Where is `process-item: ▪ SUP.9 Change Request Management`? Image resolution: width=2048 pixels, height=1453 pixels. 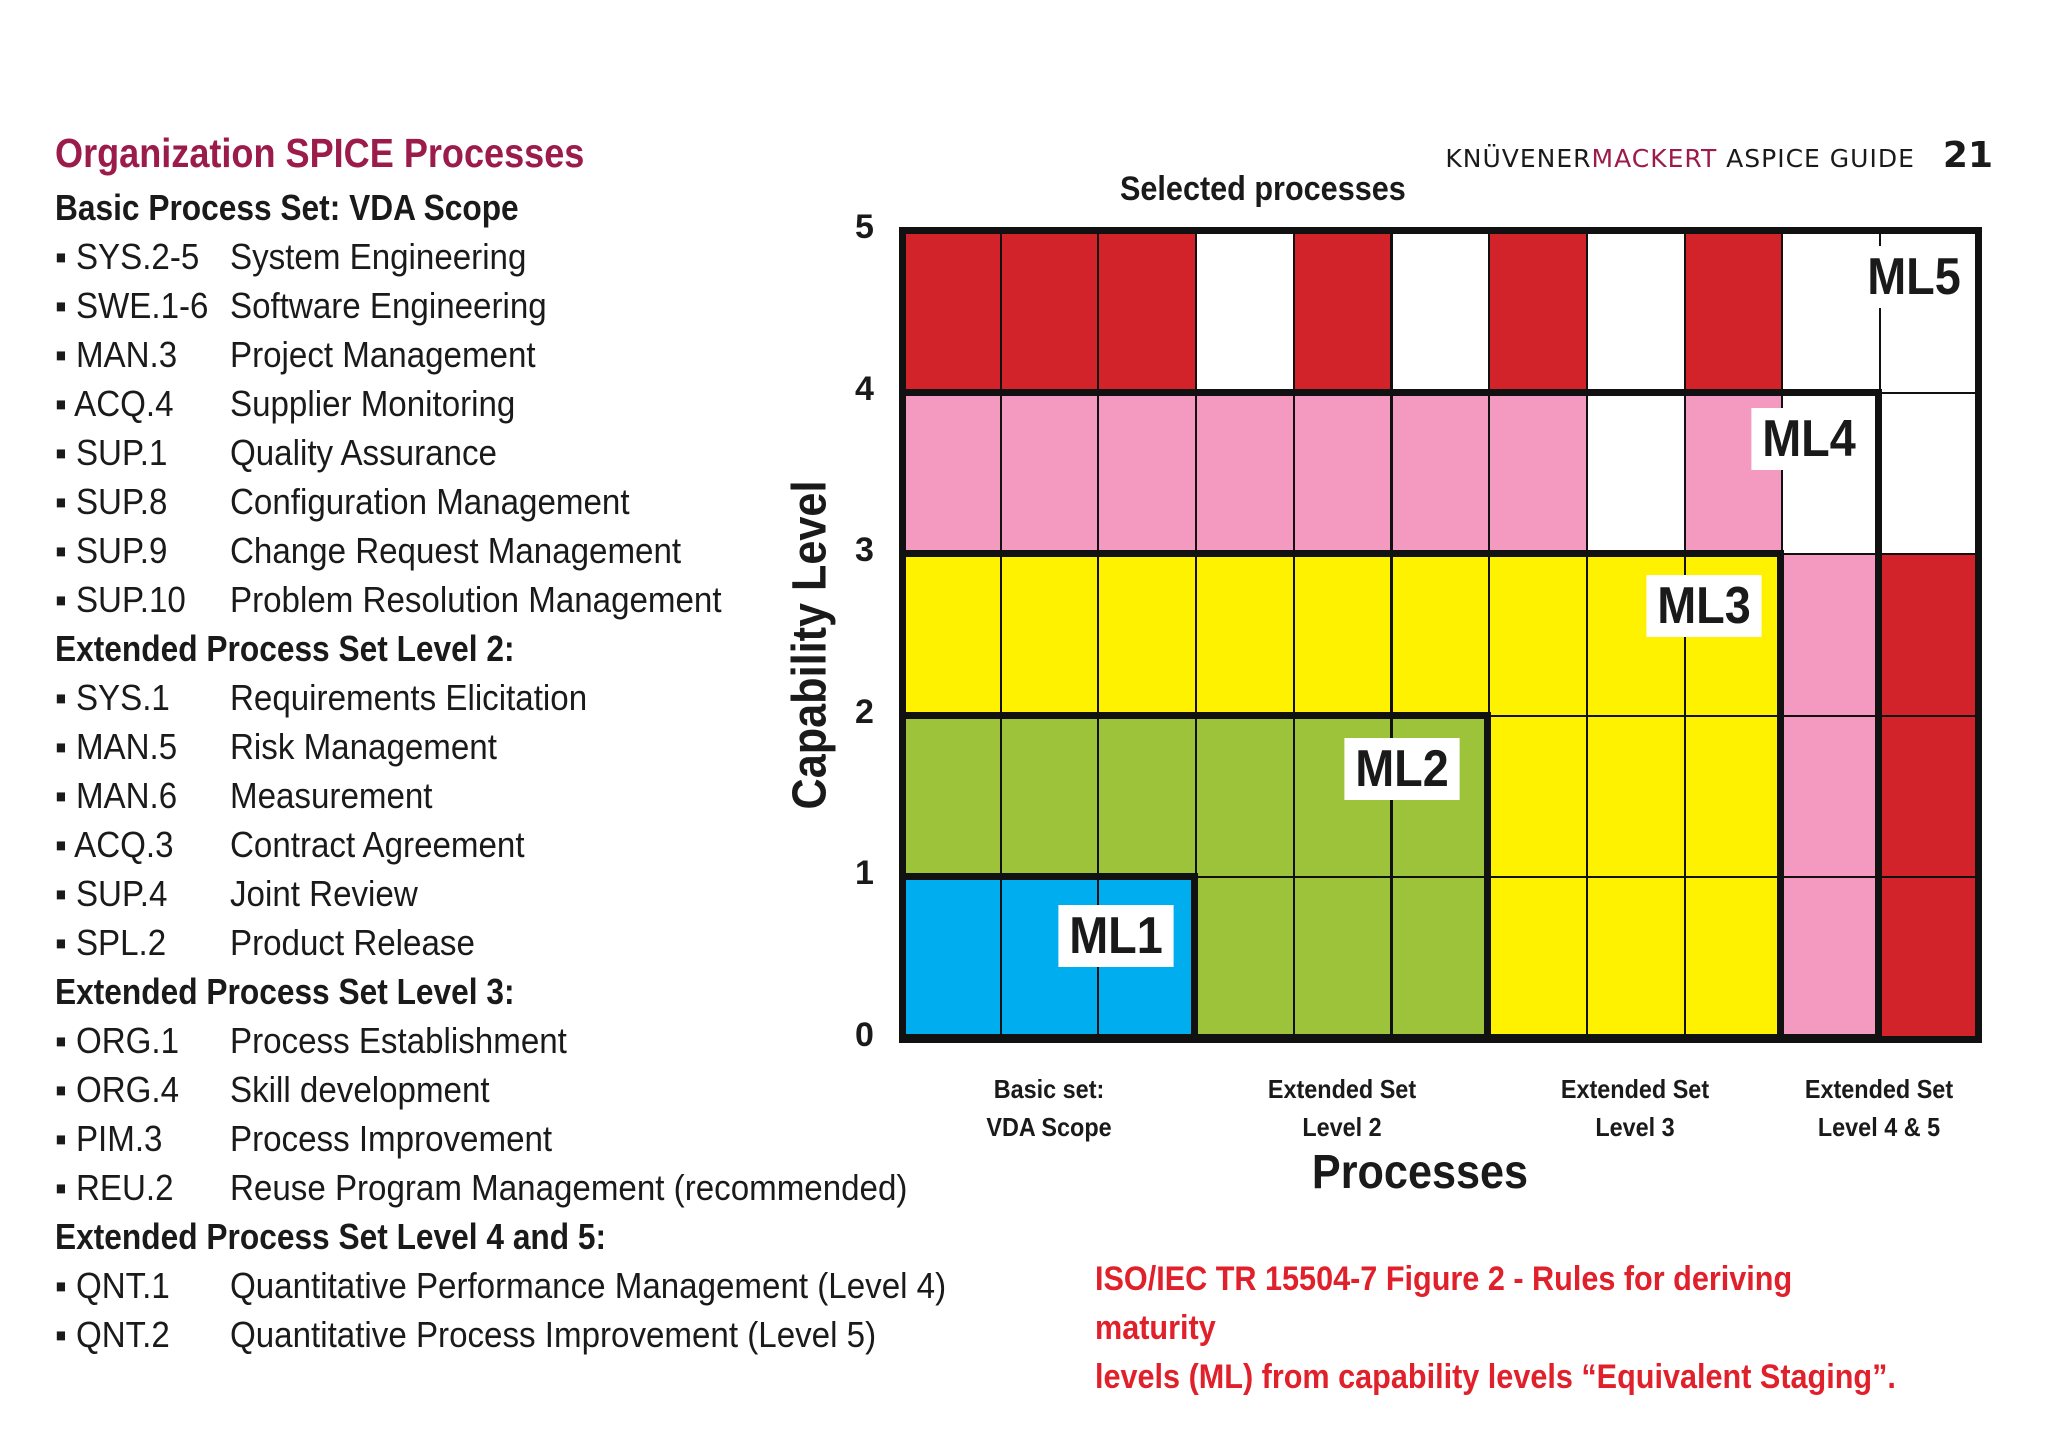
process-item: ▪ SUP.9 Change Request Management is located at coordinates (531, 550).